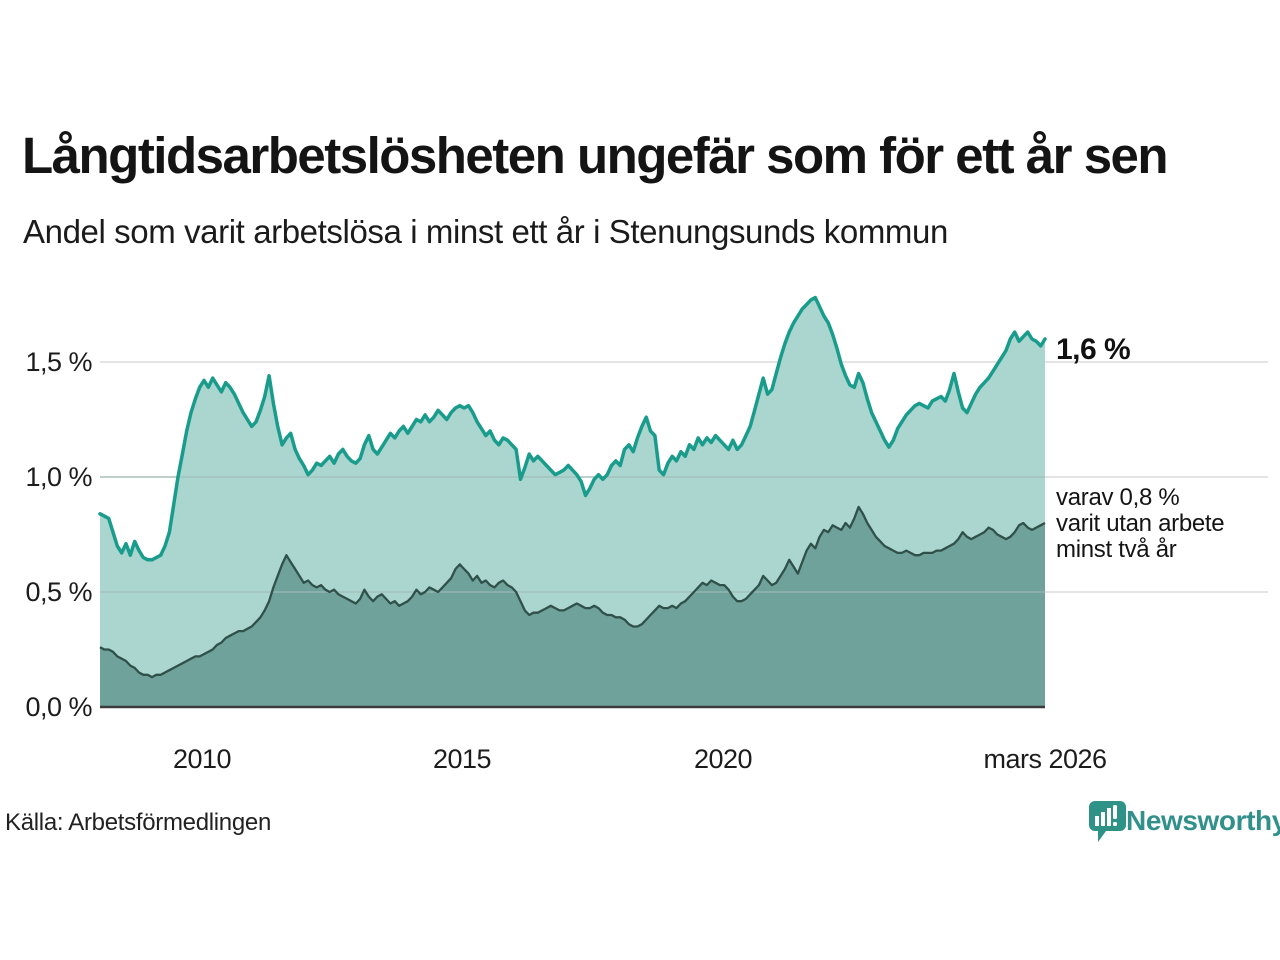  I want to click on secondary-series-label-line1: varav 0,8 %, so click(1118, 497).